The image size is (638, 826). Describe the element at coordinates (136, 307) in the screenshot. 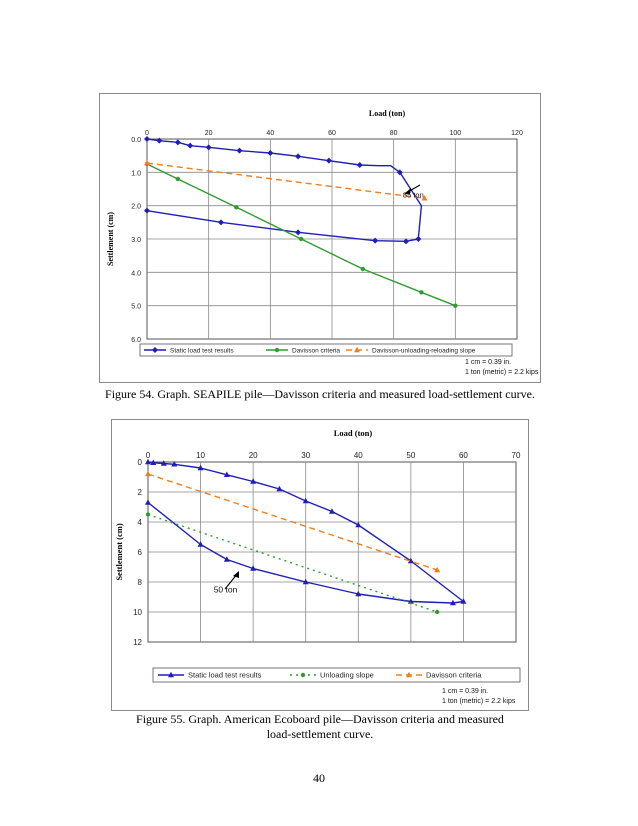

I see `y-tick-label: 5.0` at that location.